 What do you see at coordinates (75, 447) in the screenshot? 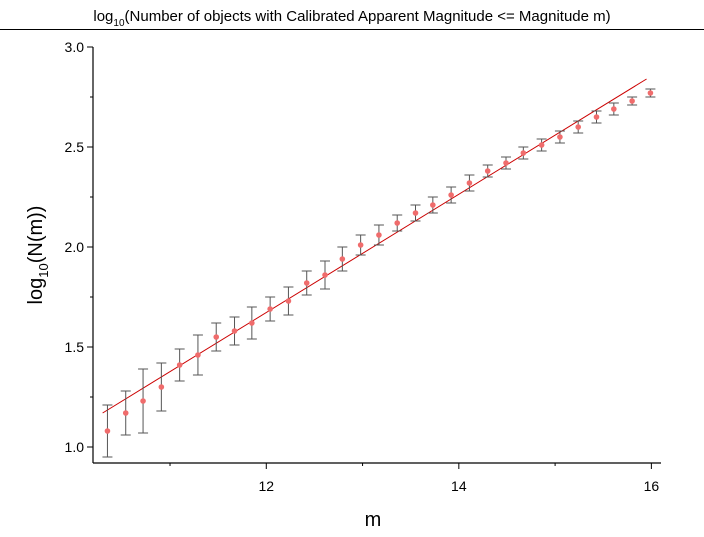
I see `y-tick-label: 1.0` at bounding box center [75, 447].